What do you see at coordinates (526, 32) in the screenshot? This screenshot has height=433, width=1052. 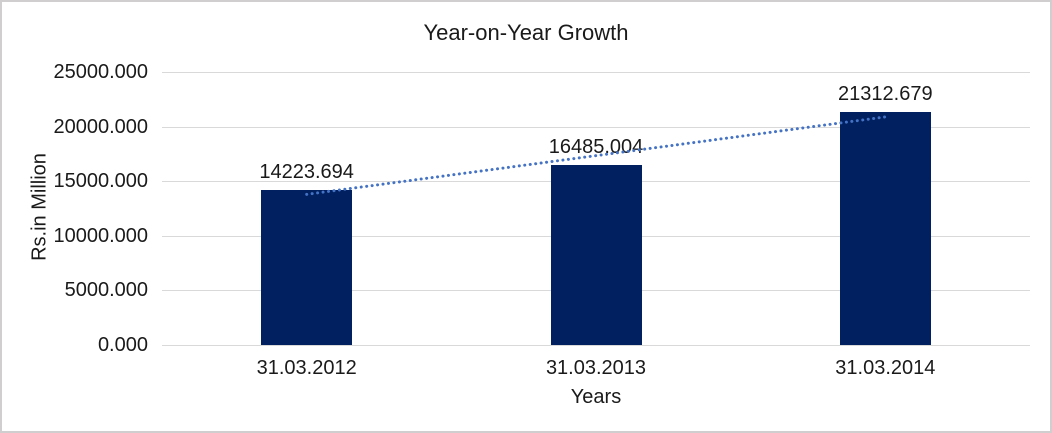 I see `chart-title: Year-on-Year Growth` at bounding box center [526, 32].